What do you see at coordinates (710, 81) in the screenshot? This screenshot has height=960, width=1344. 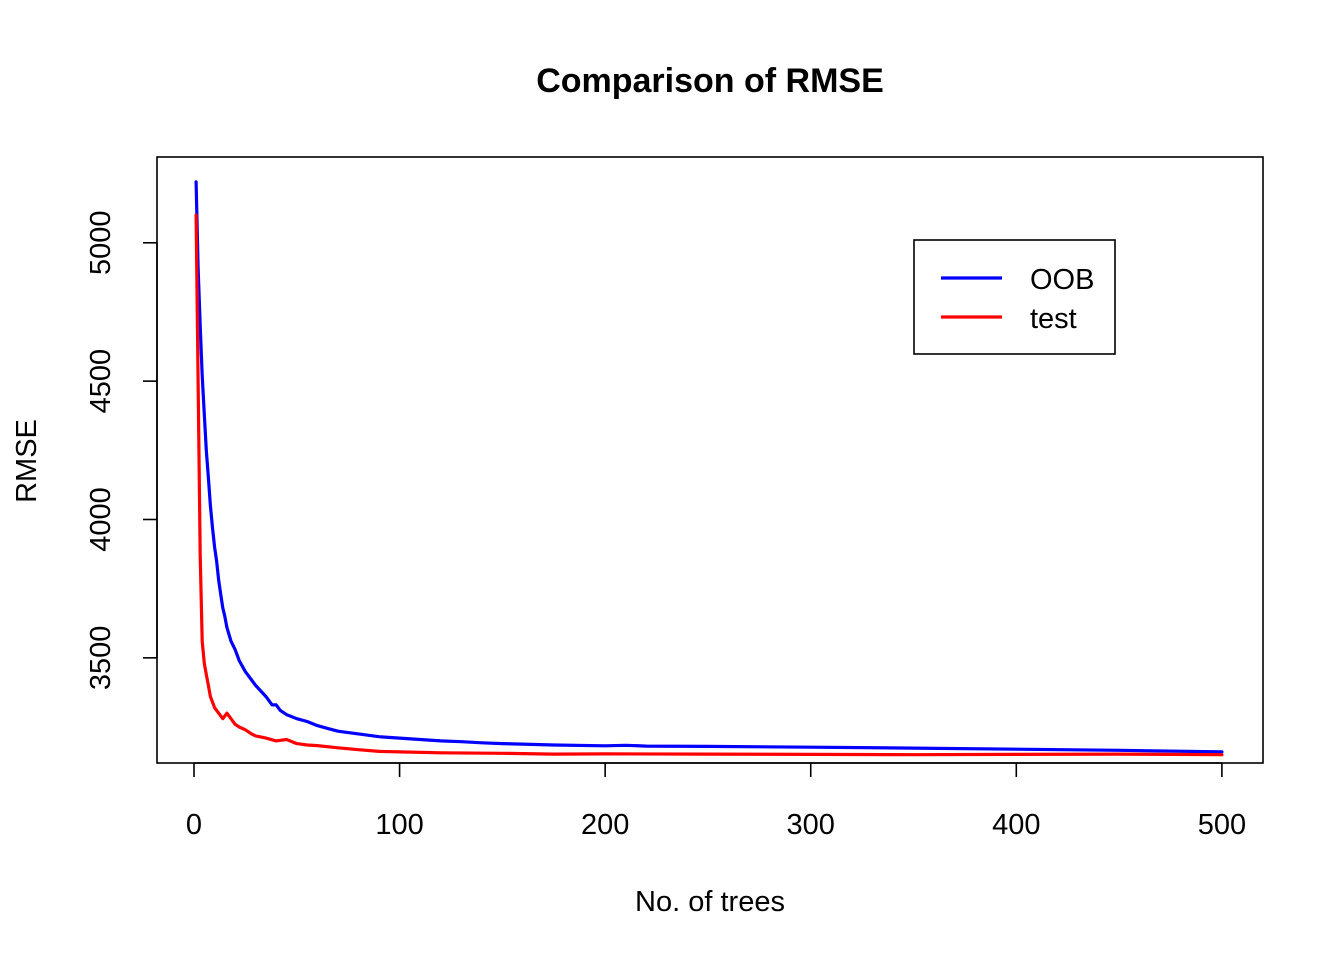 I see `chart-title: Comparison of RMSE` at bounding box center [710, 81].